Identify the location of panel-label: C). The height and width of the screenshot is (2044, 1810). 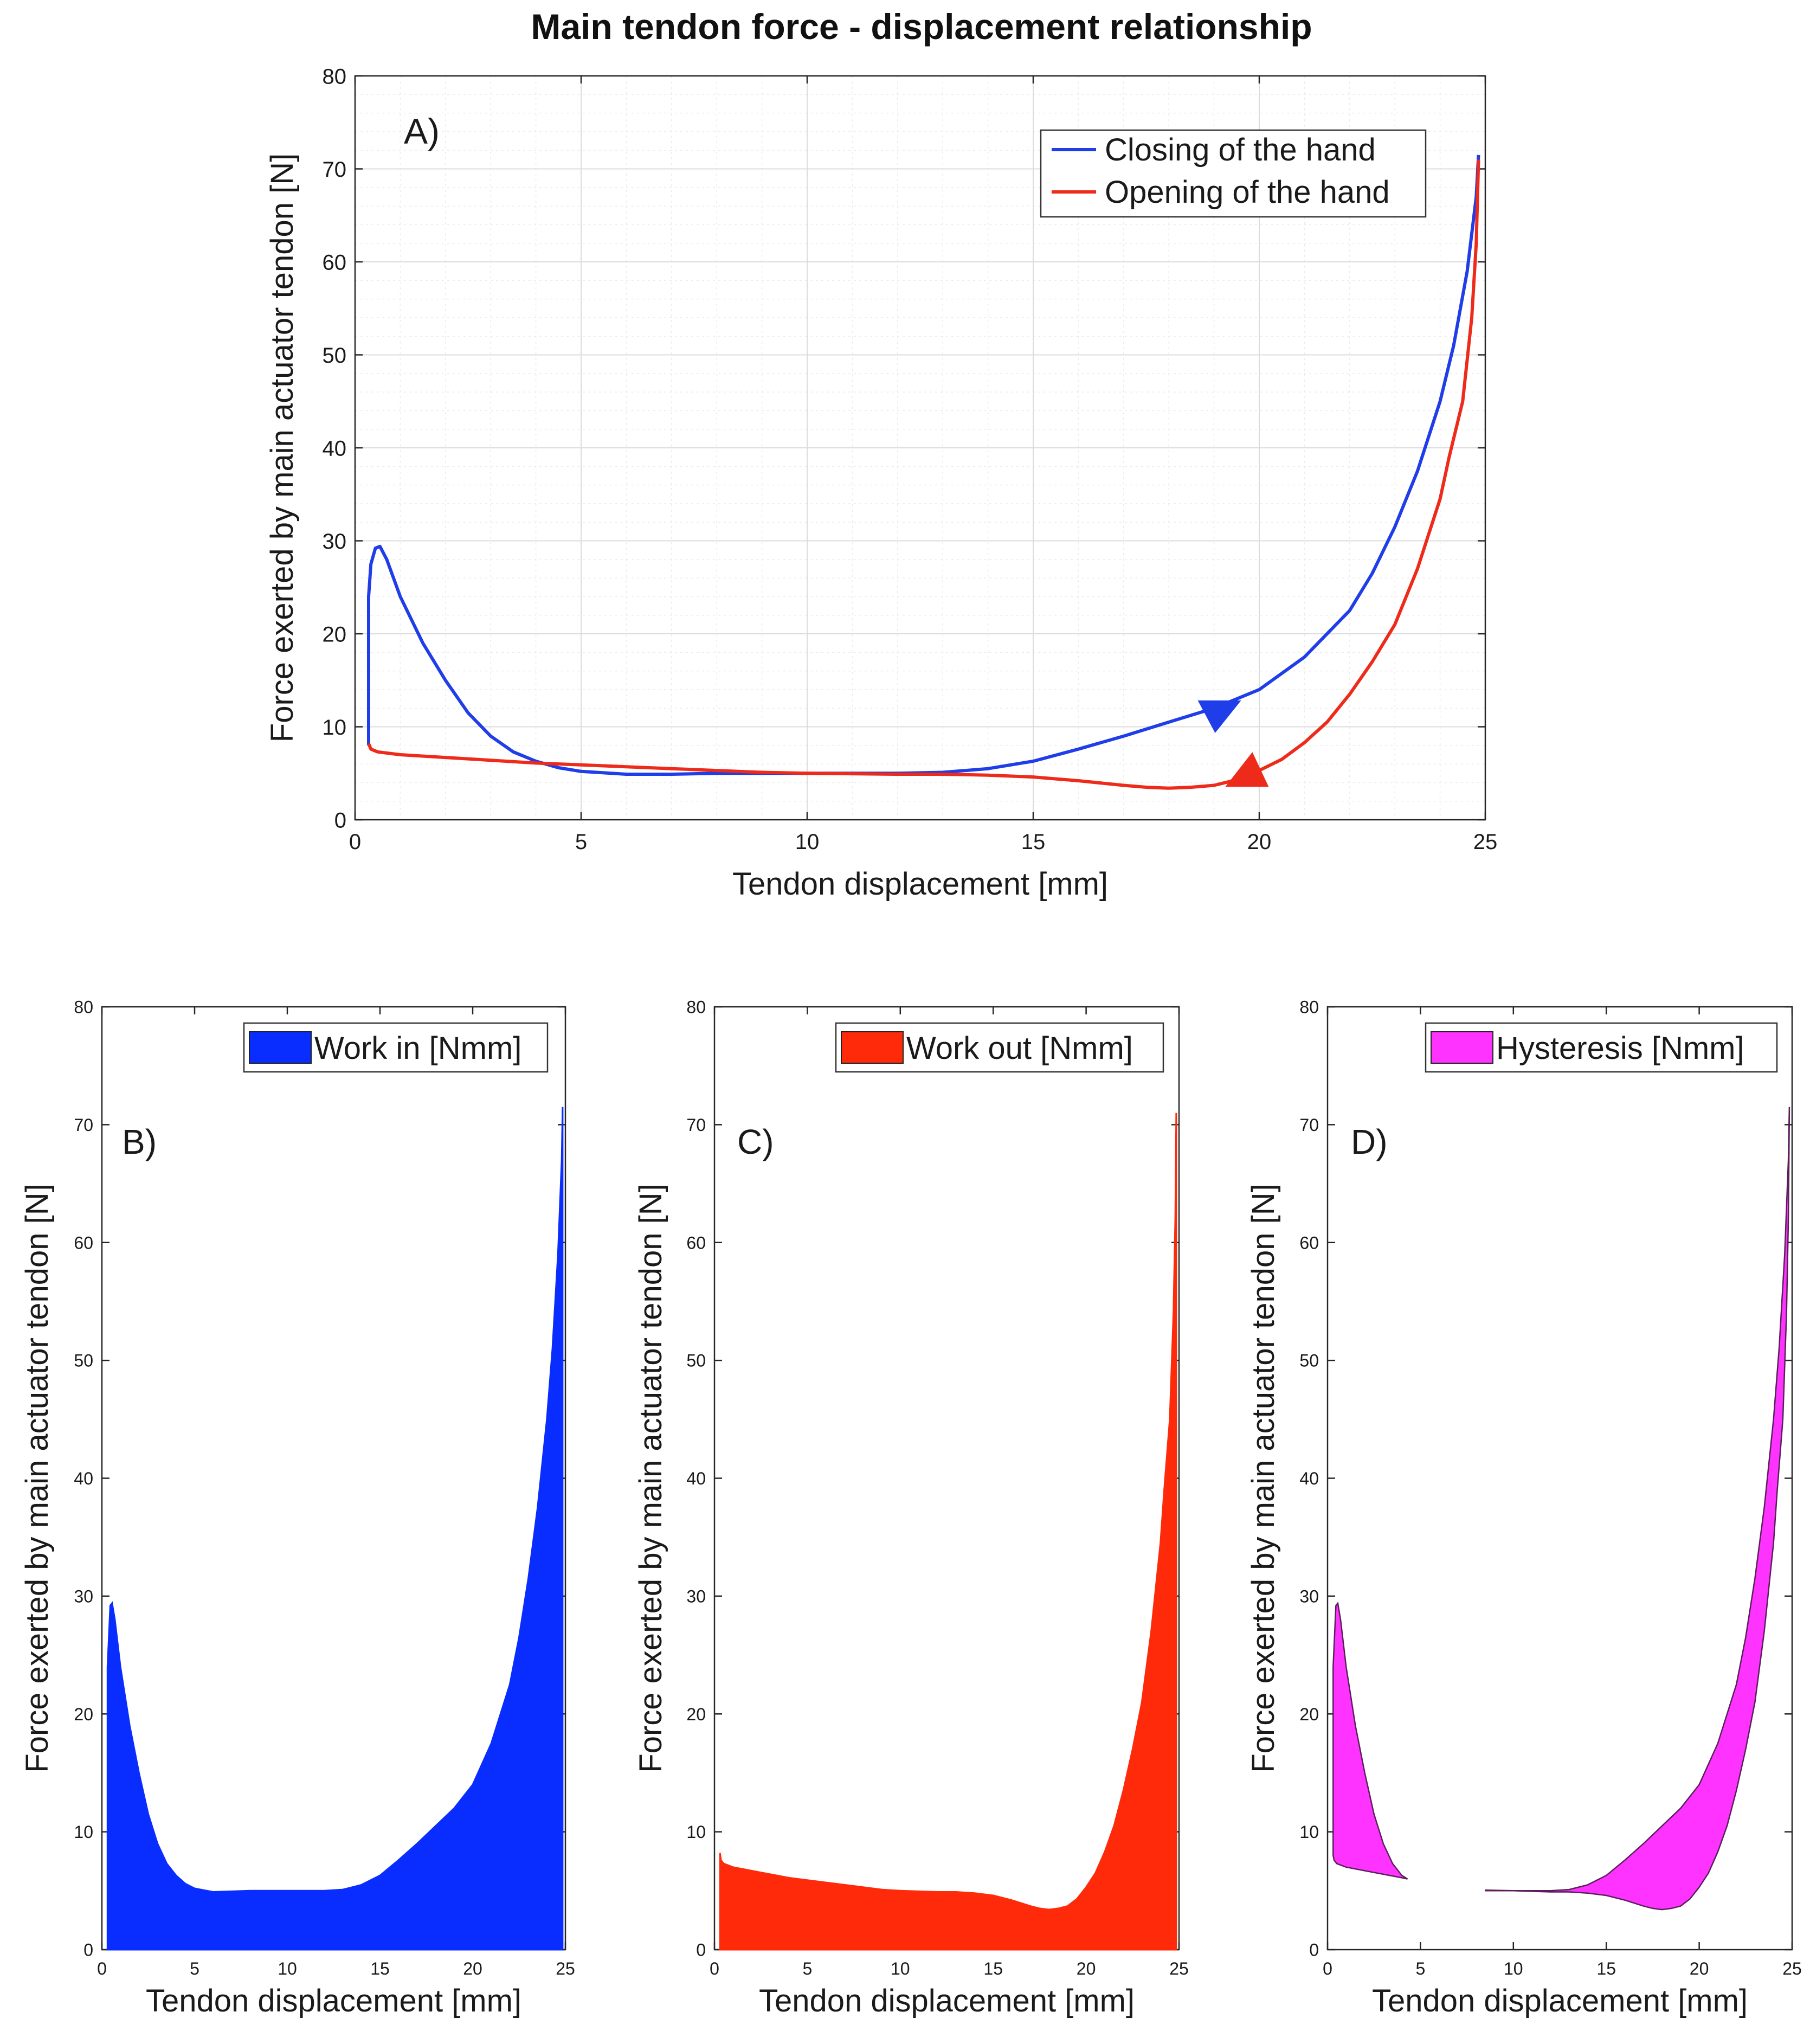
(755, 1141).